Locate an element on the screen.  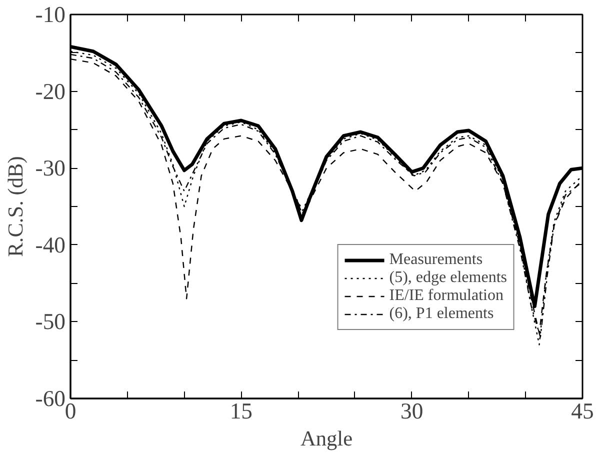
y-tick-label: -60 is located at coordinates (50, 398).